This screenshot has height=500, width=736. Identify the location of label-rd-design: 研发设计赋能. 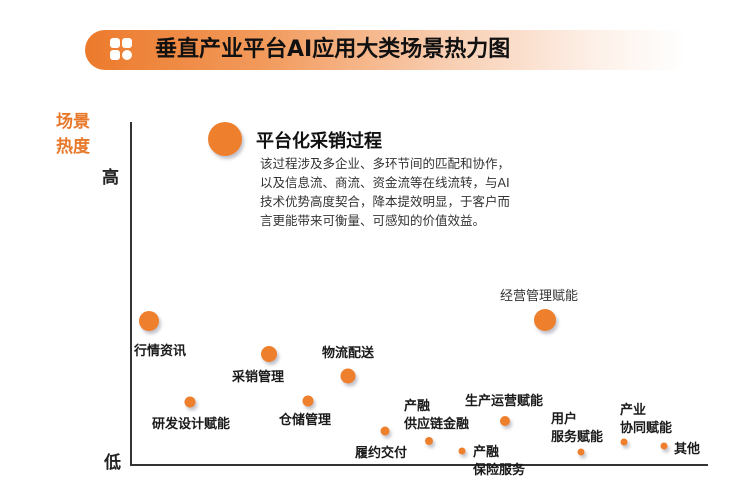
(191, 424).